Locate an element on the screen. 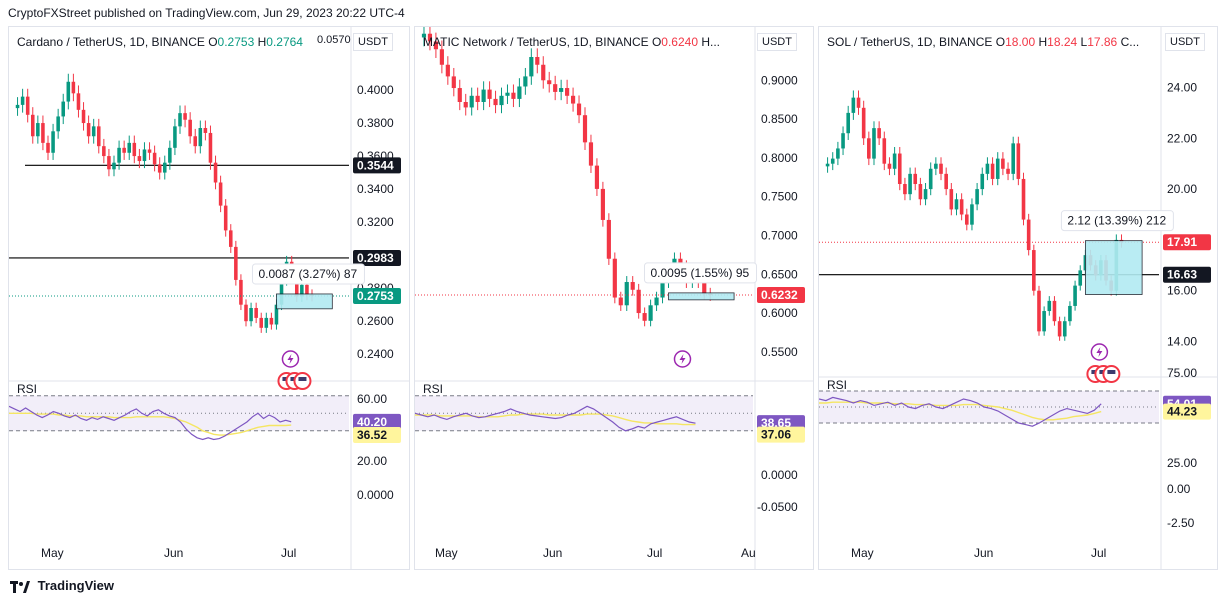 This screenshot has width=1224, height=603. x-tick-label: May is located at coordinates (52, 553).